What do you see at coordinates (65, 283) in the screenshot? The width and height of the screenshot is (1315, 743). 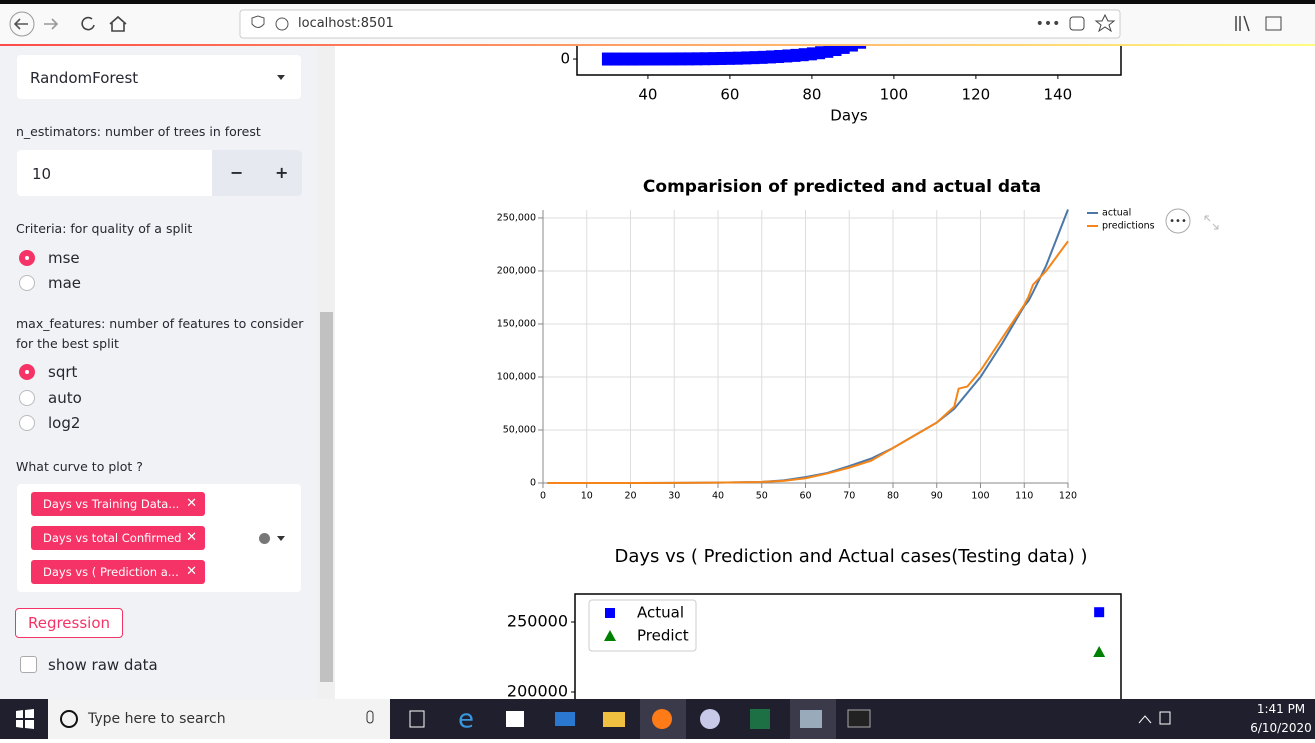 I see `radio-label: mae` at bounding box center [65, 283].